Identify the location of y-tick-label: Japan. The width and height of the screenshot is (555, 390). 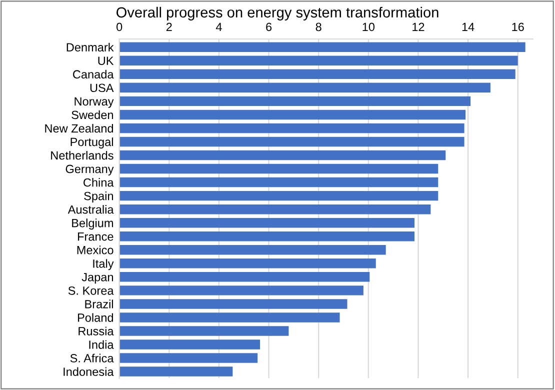
(98, 278).